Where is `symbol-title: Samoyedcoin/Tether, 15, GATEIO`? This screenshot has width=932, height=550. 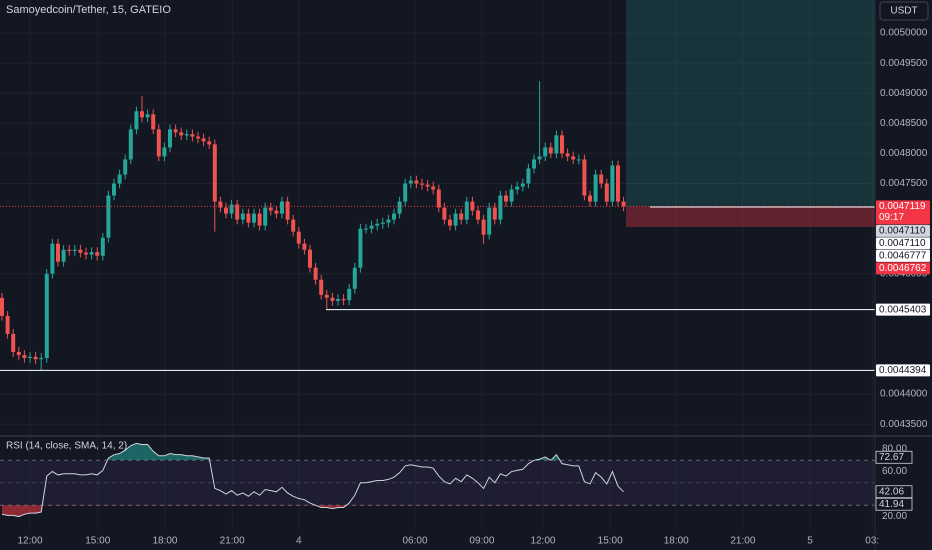
symbol-title: Samoyedcoin/Tether, 15, GATEIO is located at coordinates (88, 10).